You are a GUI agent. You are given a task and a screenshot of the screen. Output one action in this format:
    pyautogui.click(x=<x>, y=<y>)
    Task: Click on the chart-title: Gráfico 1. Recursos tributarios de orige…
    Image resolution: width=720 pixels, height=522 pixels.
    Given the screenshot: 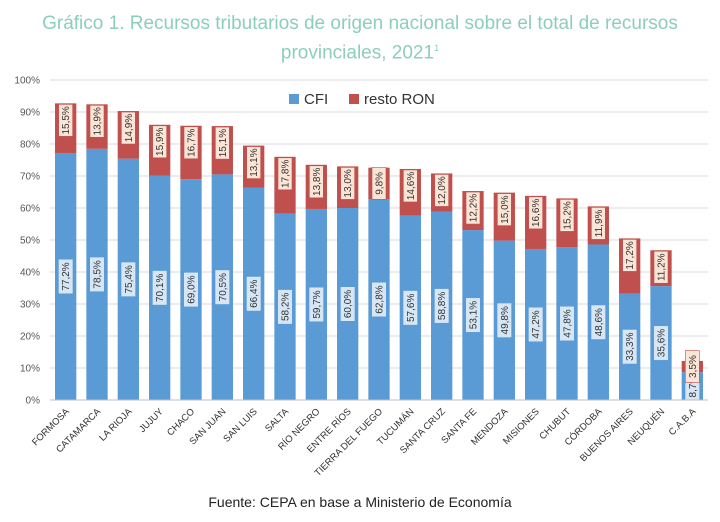 What is the action you would take?
    pyautogui.click(x=360, y=38)
    